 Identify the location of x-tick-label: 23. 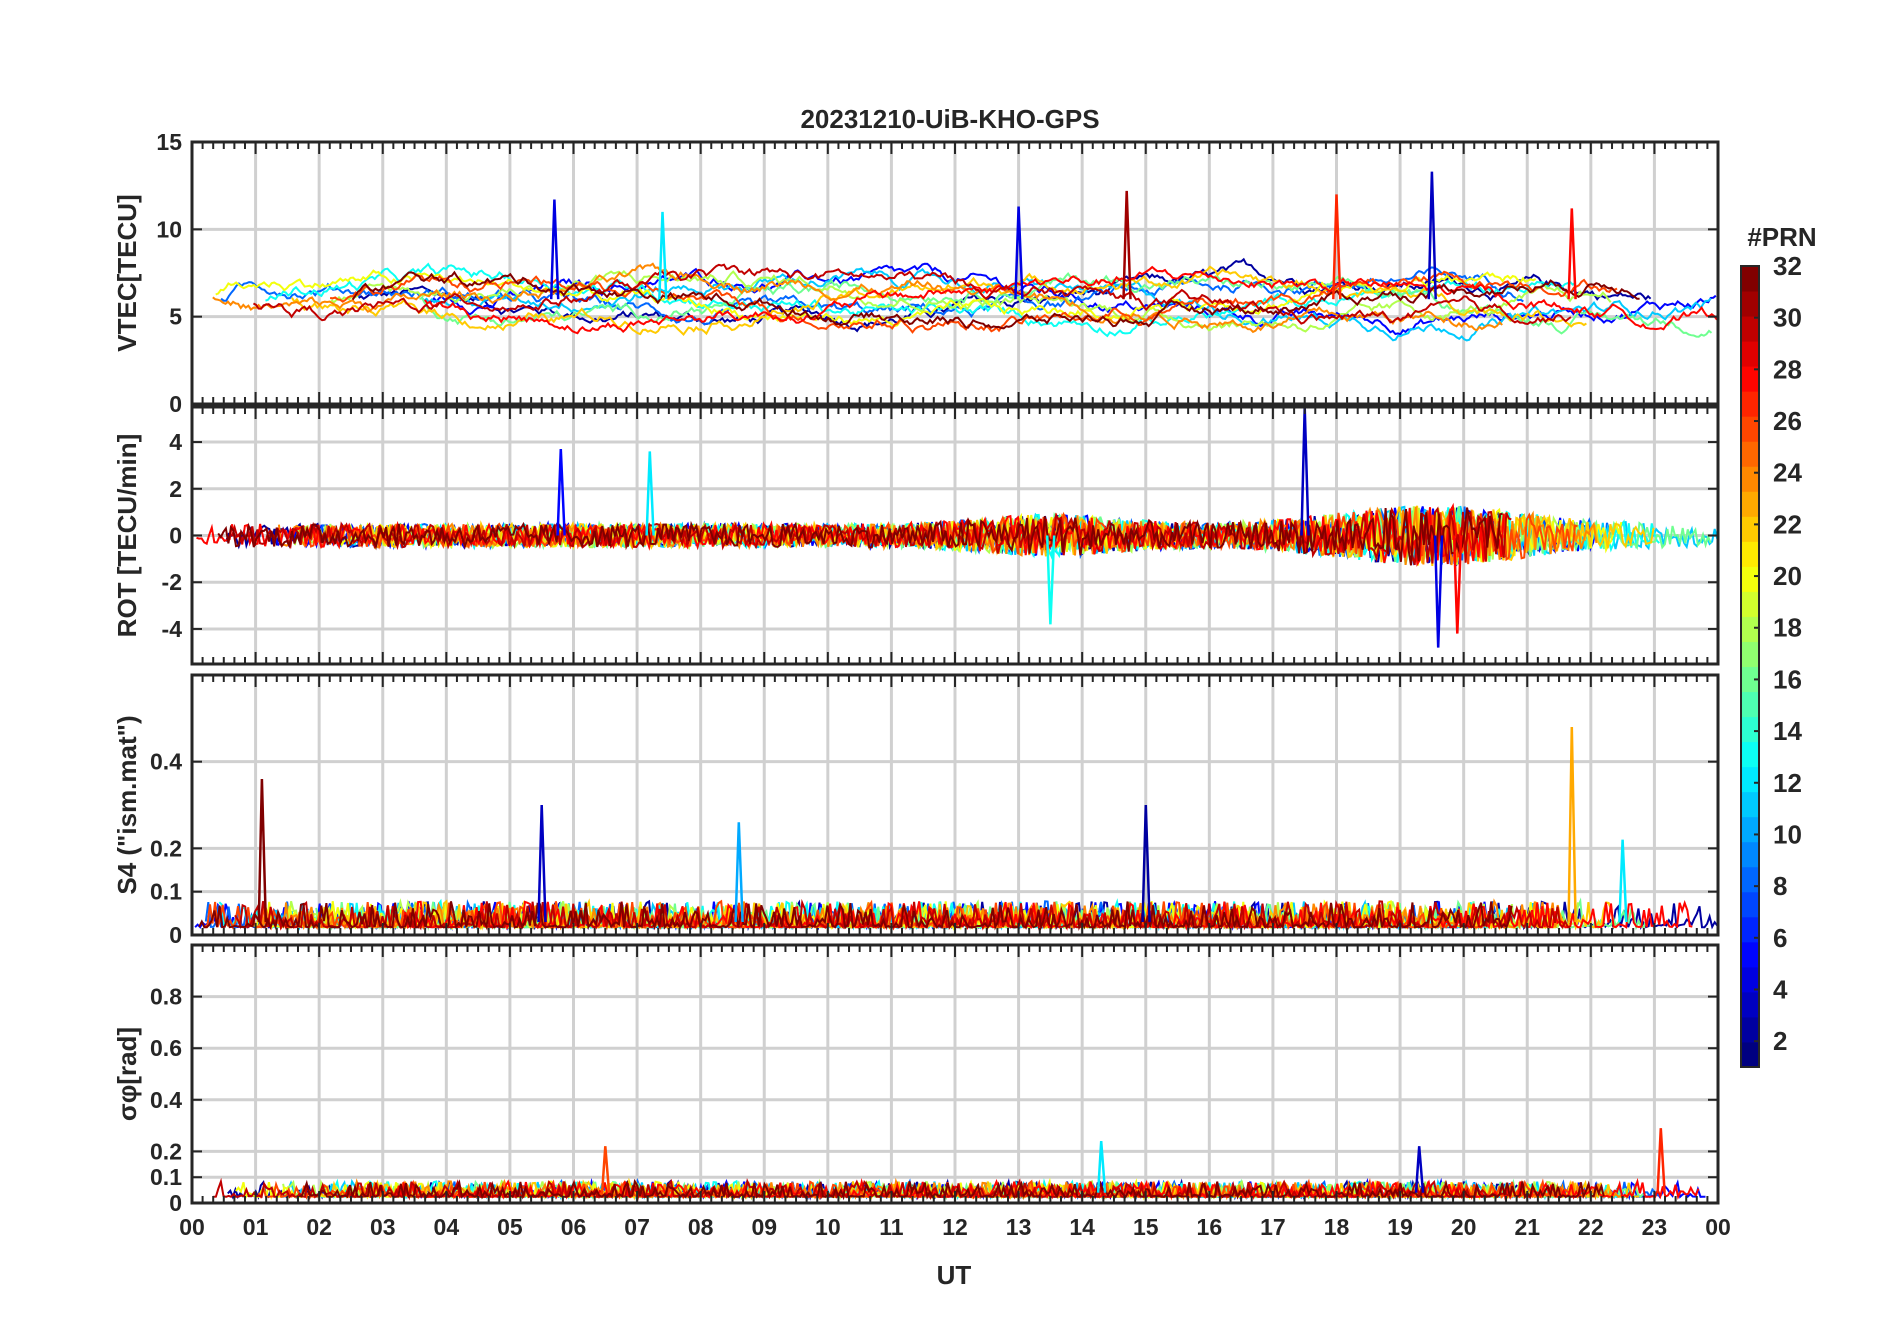
(1655, 1227).